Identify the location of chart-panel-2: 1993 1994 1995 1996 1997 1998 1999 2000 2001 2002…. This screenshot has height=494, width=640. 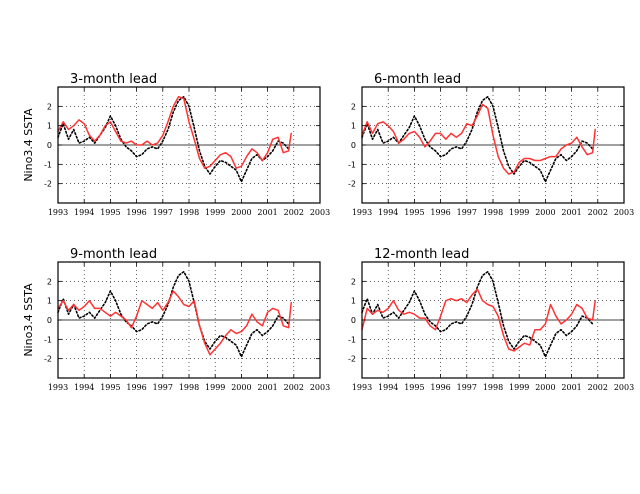
(491, 144).